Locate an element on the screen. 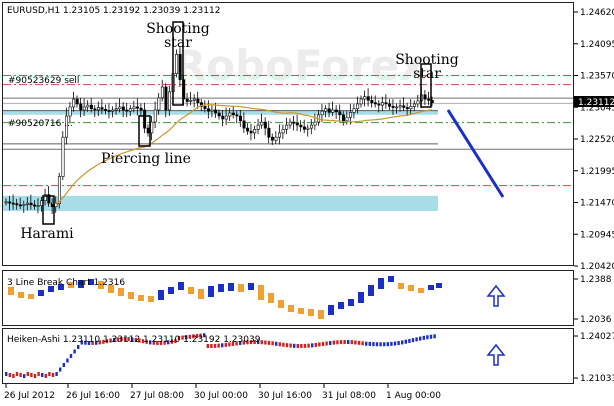  pattern-label-shooting-star-2-line1: Shooting is located at coordinates (427, 60).